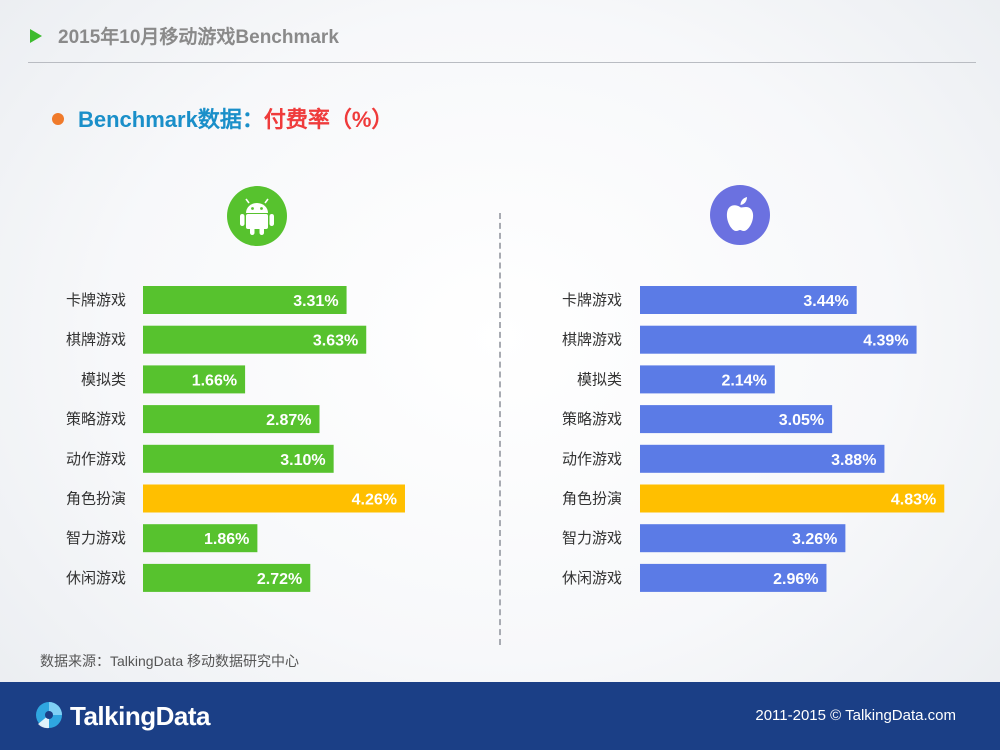 This screenshot has width=1000, height=750. I want to click on android-value-label: 1.86%, so click(226, 539).